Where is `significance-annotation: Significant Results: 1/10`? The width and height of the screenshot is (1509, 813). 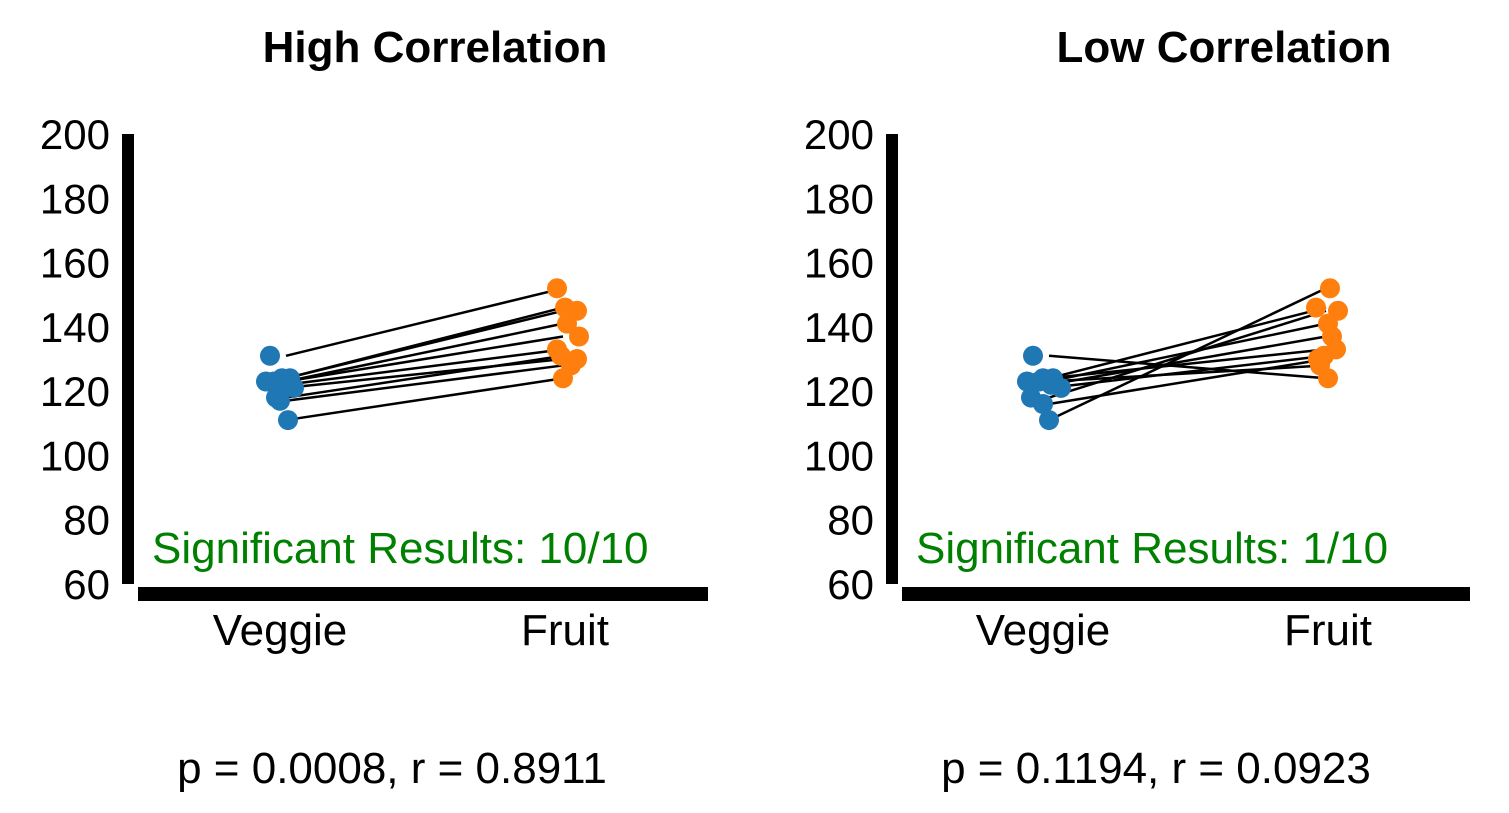
significance-annotation: Significant Results: 1/10 is located at coordinates (1152, 548).